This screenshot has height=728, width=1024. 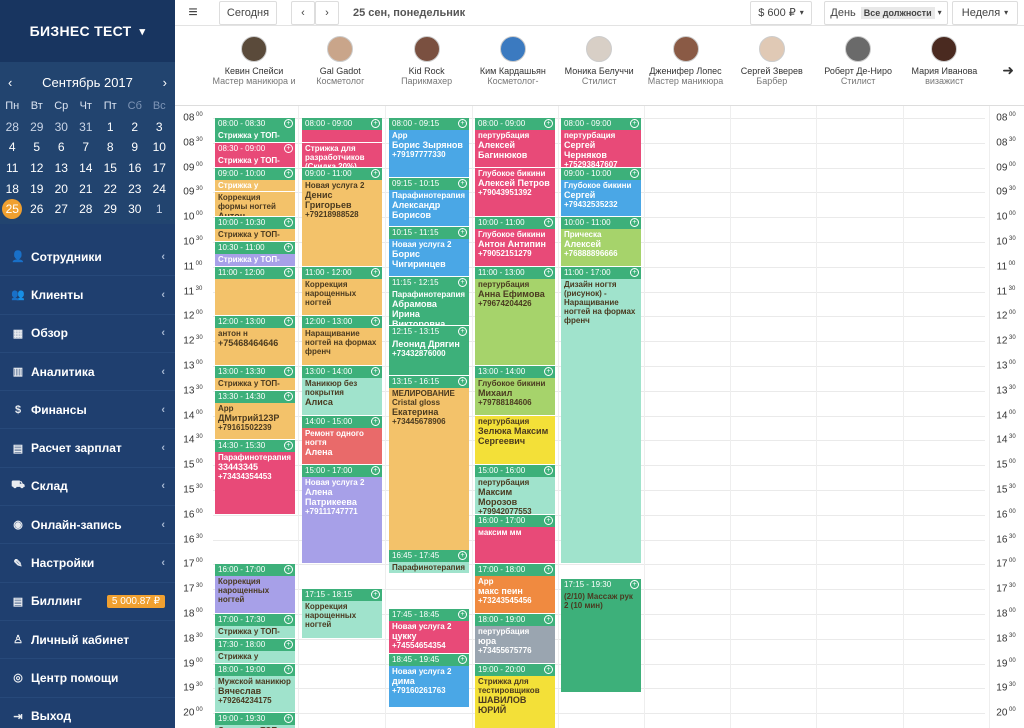 What do you see at coordinates (342, 390) in the screenshot?
I see `appointment: 13:00 - 14:00 + Маникюр без покрытия Алиса` at bounding box center [342, 390].